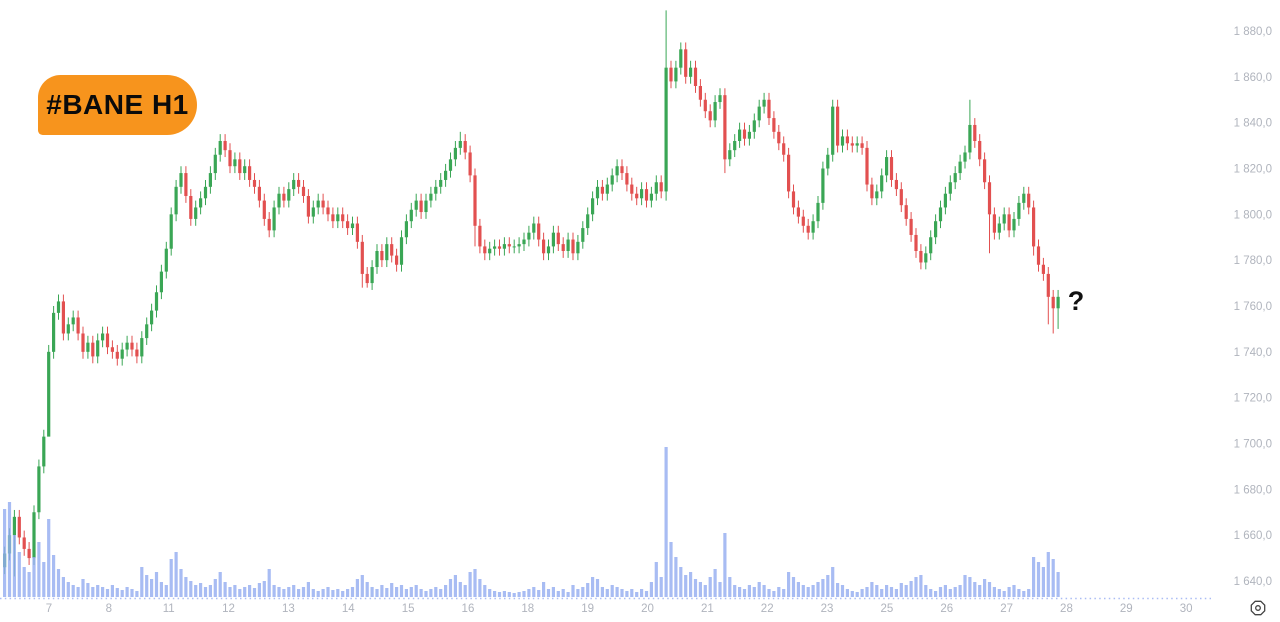 The height and width of the screenshot is (622, 1280). I want to click on time-axis: 7 8 11 12 13 14 15 16 18 19 20 21 22 23 25 26 27 28 29 30, so click(619, 609).